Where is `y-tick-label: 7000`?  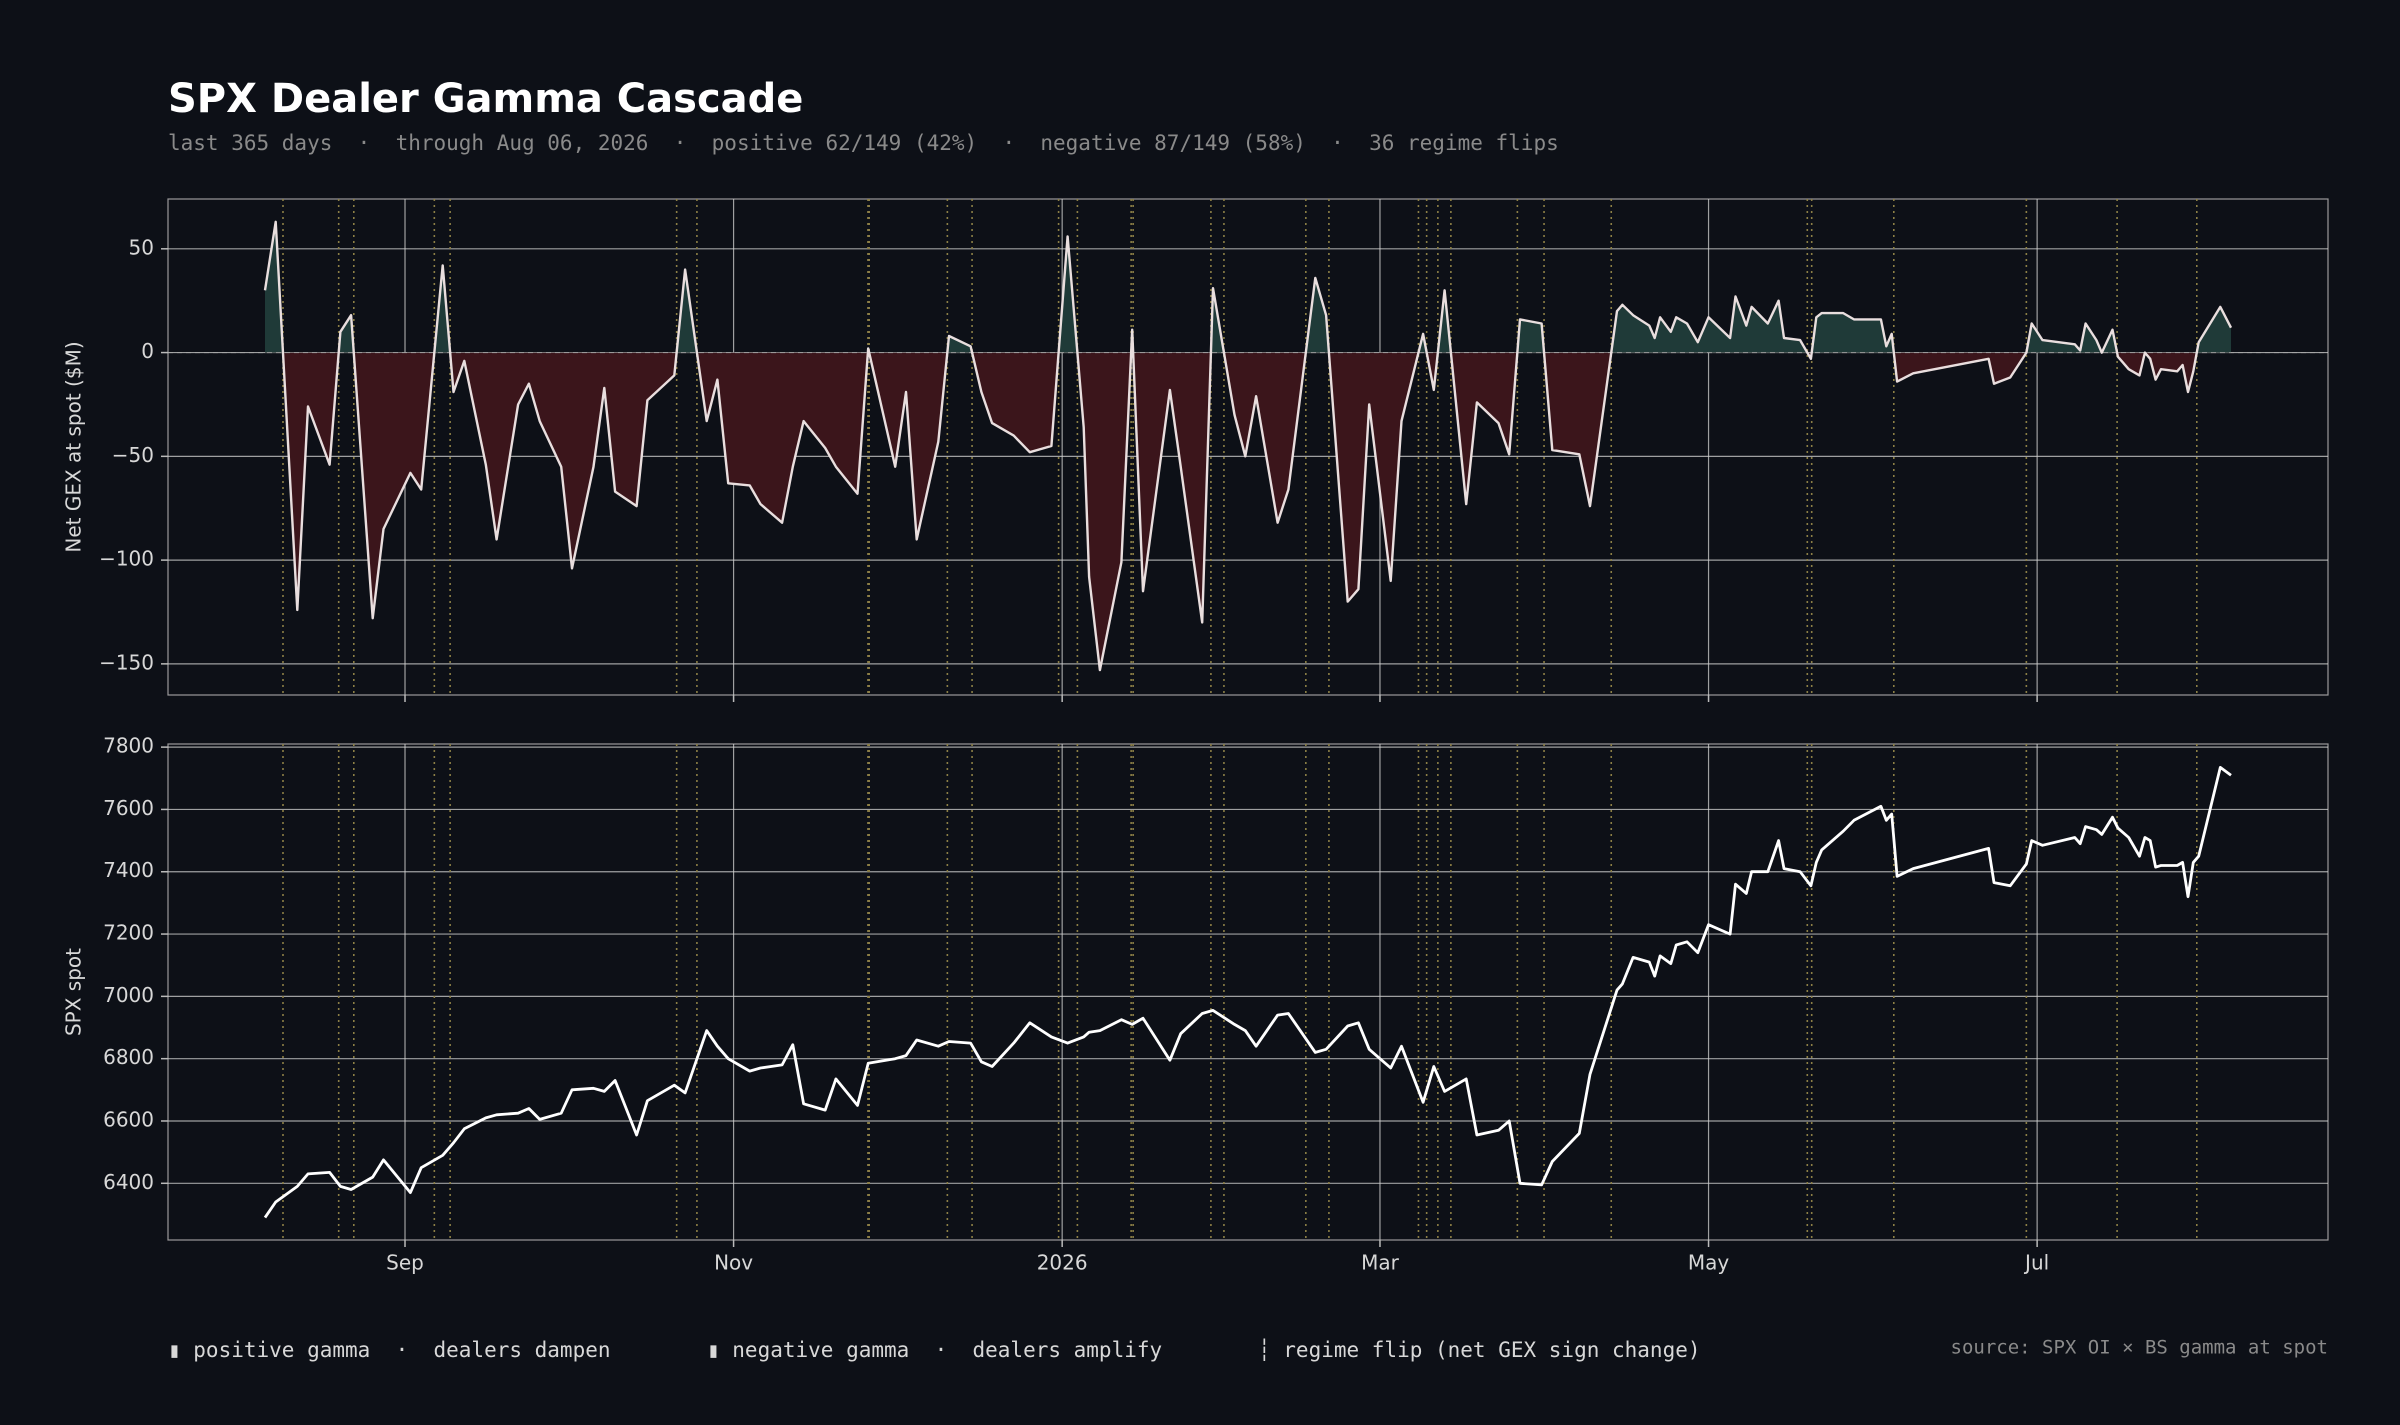
y-tick-label: 7000 is located at coordinates (128, 995).